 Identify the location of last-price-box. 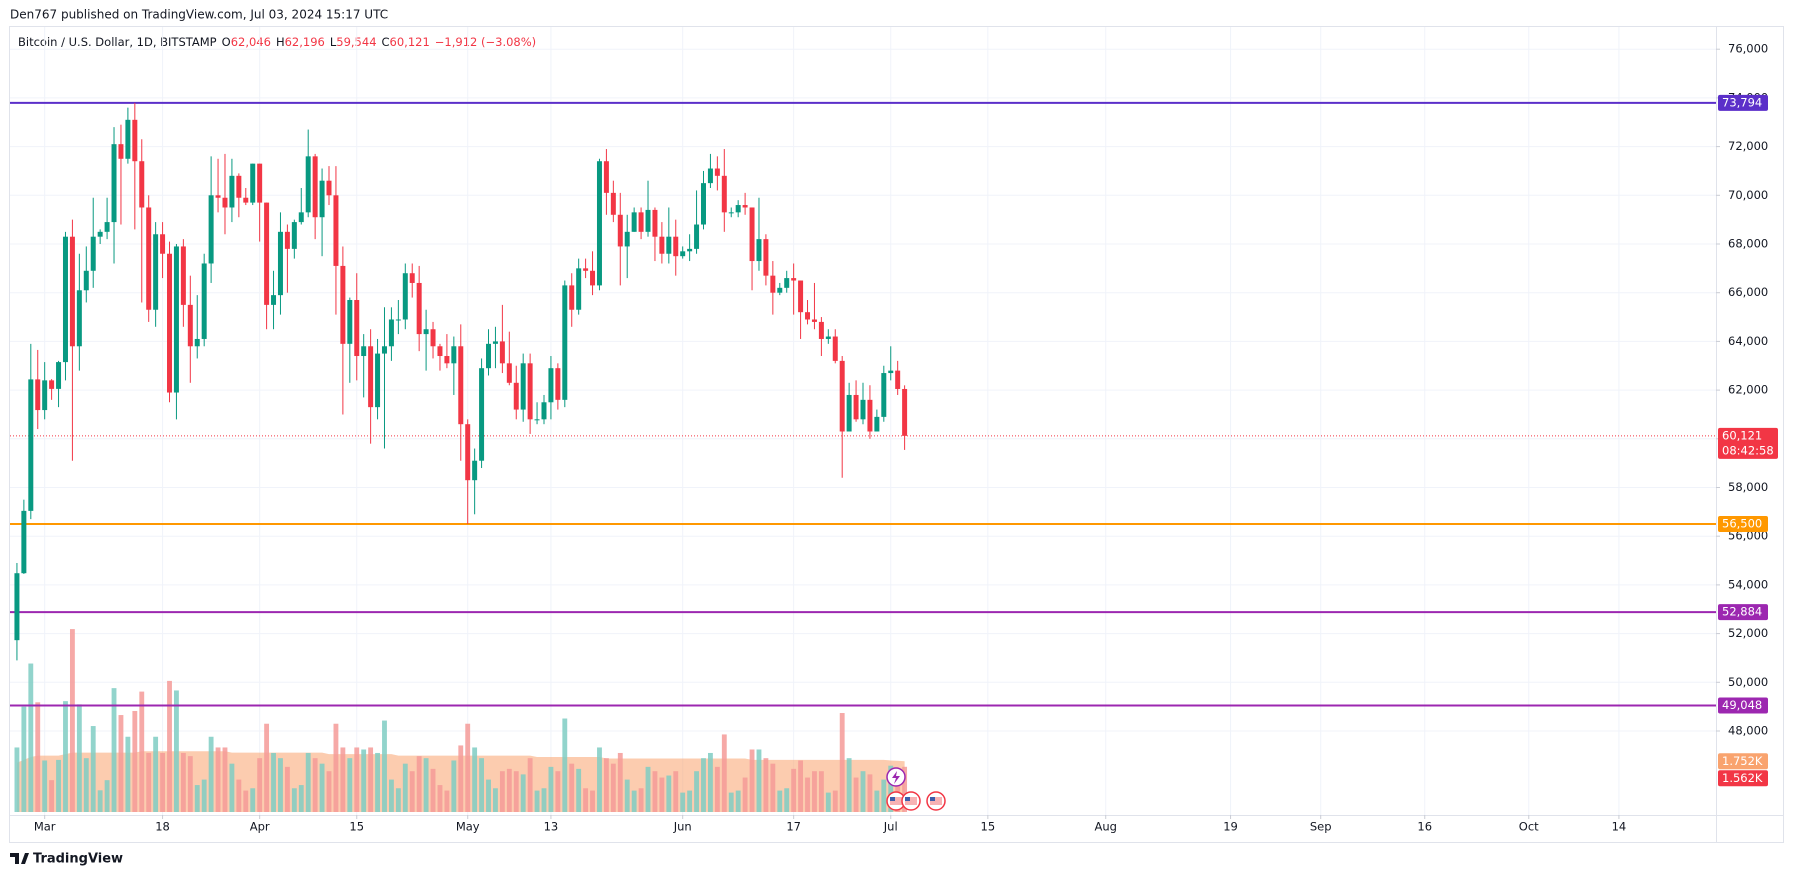
(1748, 443).